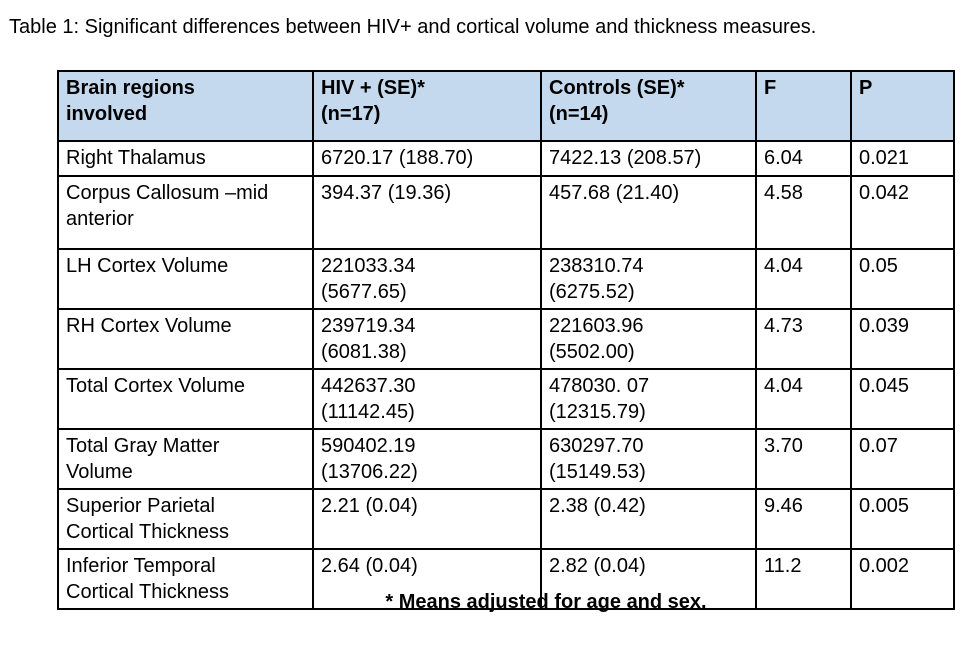 The height and width of the screenshot is (645, 966). What do you see at coordinates (803, 339) in the screenshot?
I see `table-cell-f: 4.73` at bounding box center [803, 339].